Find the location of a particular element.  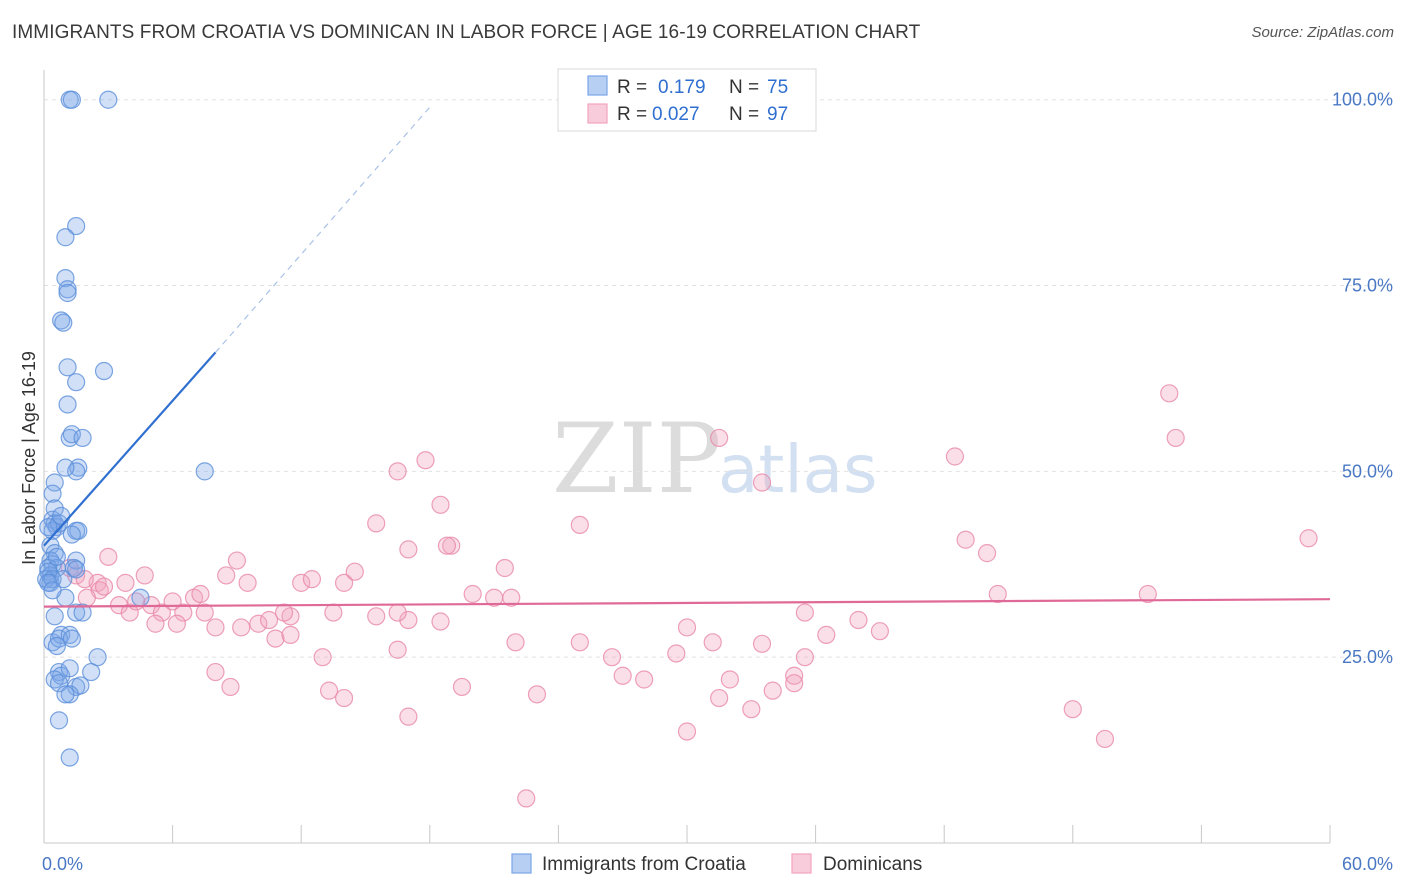

croatia-trendline is located at coordinates (130, 449).